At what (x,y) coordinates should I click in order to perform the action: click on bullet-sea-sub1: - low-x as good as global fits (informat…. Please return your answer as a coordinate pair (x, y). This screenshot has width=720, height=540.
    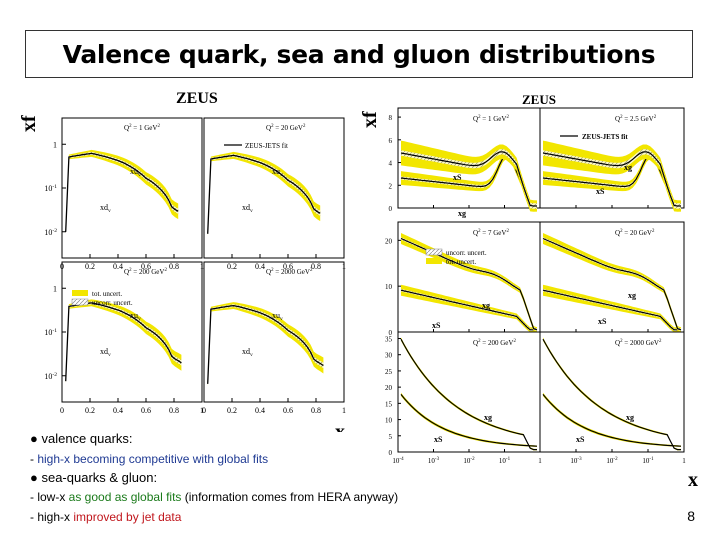
    Looking at the image, I should click on (214, 497).